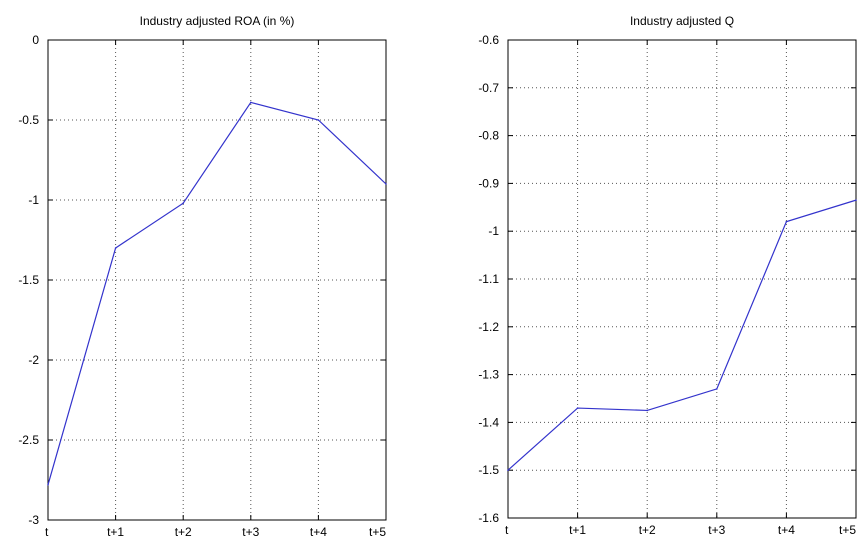 This screenshot has height=542, width=867. Describe the element at coordinates (488, 327) in the screenshot. I see `y-tick-label: -1.2` at that location.